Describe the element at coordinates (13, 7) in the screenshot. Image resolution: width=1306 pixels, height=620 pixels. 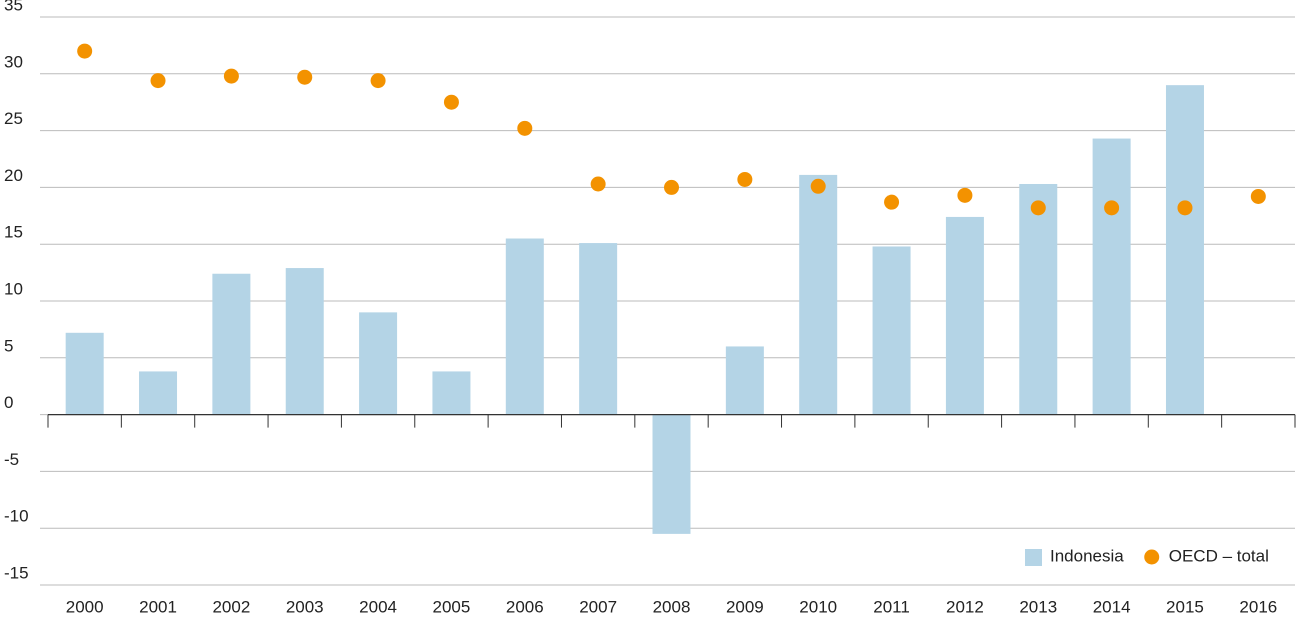
I see `y-tick-label: 35` at that location.